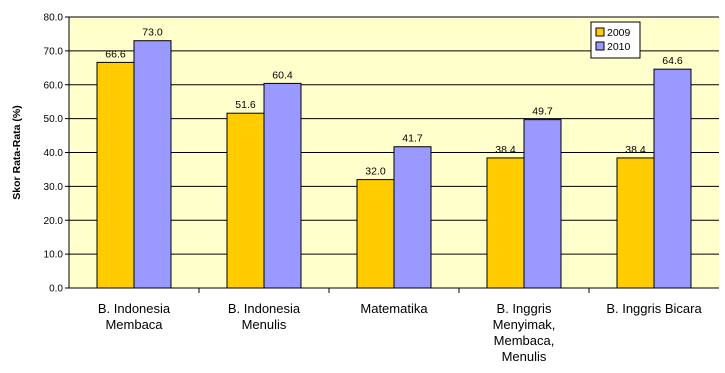  Describe the element at coordinates (375, 172) in the screenshot. I see `data-label: 32.0` at that location.